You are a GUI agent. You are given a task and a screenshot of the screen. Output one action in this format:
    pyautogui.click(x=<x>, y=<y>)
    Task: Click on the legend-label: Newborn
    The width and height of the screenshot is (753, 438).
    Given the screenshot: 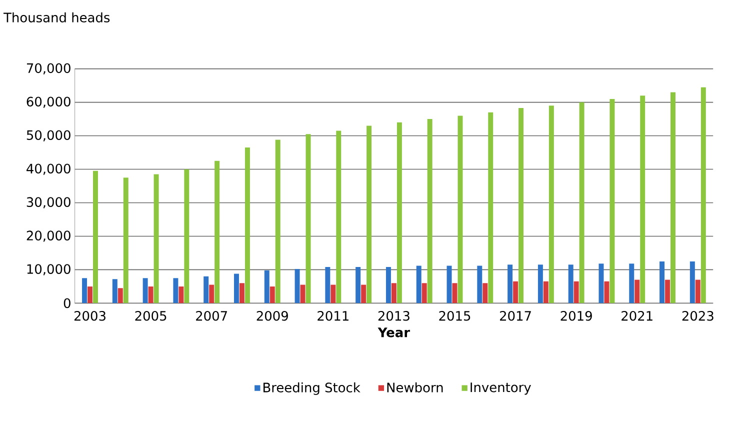 What is the action you would take?
    pyautogui.click(x=415, y=387)
    